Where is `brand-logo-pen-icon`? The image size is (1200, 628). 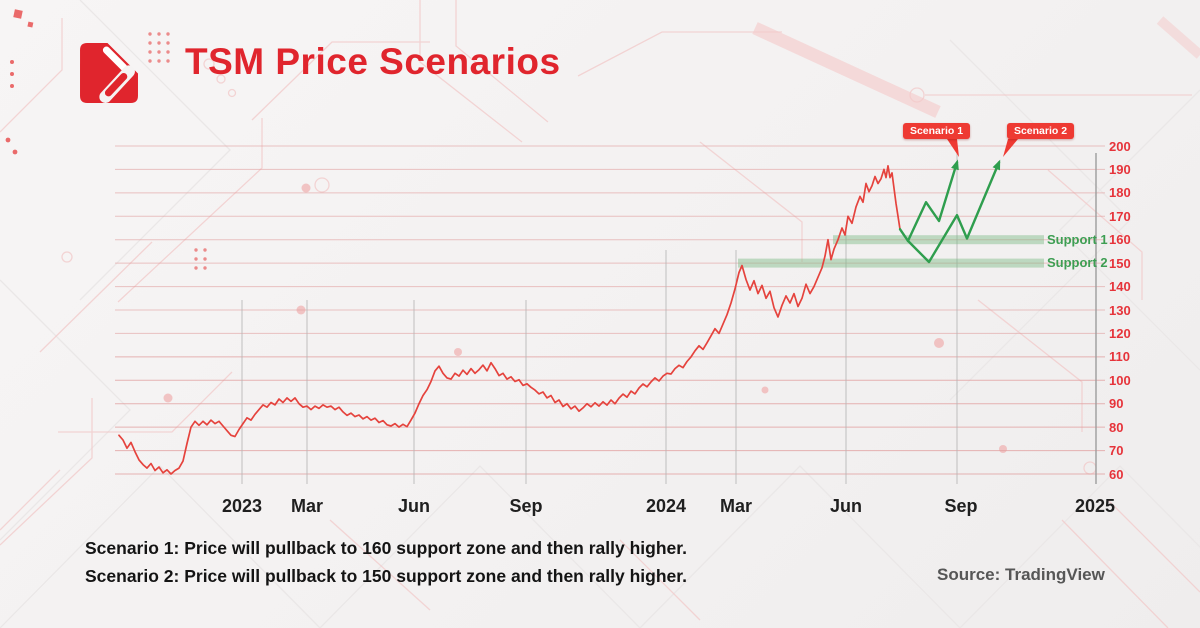
brand-logo-pen-icon is located at coordinates (109, 73).